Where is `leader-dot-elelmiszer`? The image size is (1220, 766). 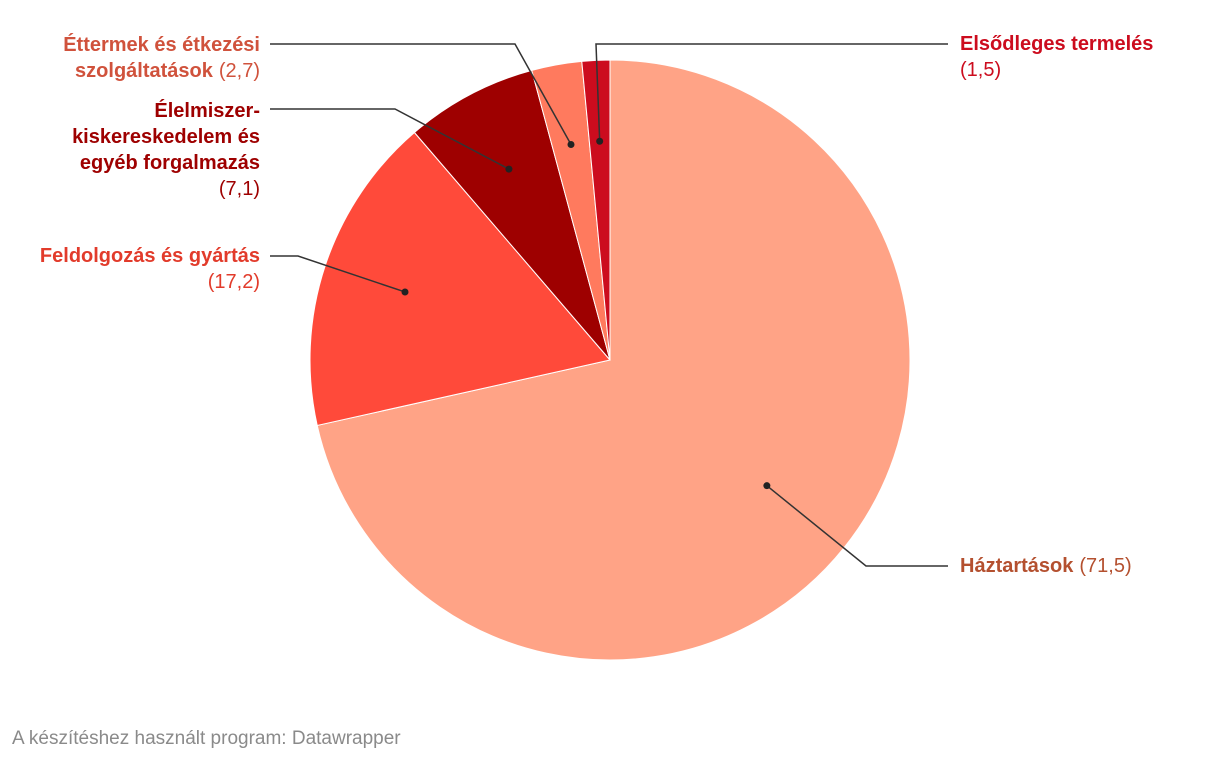 leader-dot-elelmiszer is located at coordinates (509, 169).